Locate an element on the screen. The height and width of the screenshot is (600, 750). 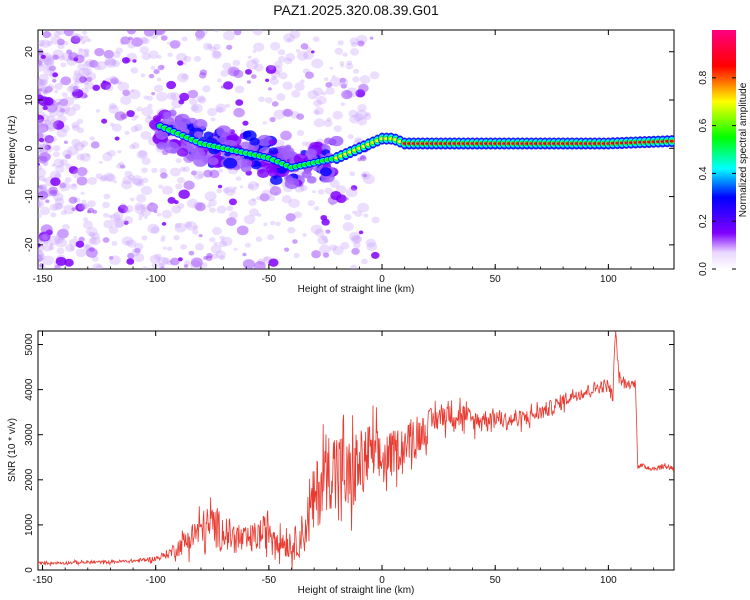
snr-ylabel: SNR (10 * v/v) is located at coordinates (12, 450).